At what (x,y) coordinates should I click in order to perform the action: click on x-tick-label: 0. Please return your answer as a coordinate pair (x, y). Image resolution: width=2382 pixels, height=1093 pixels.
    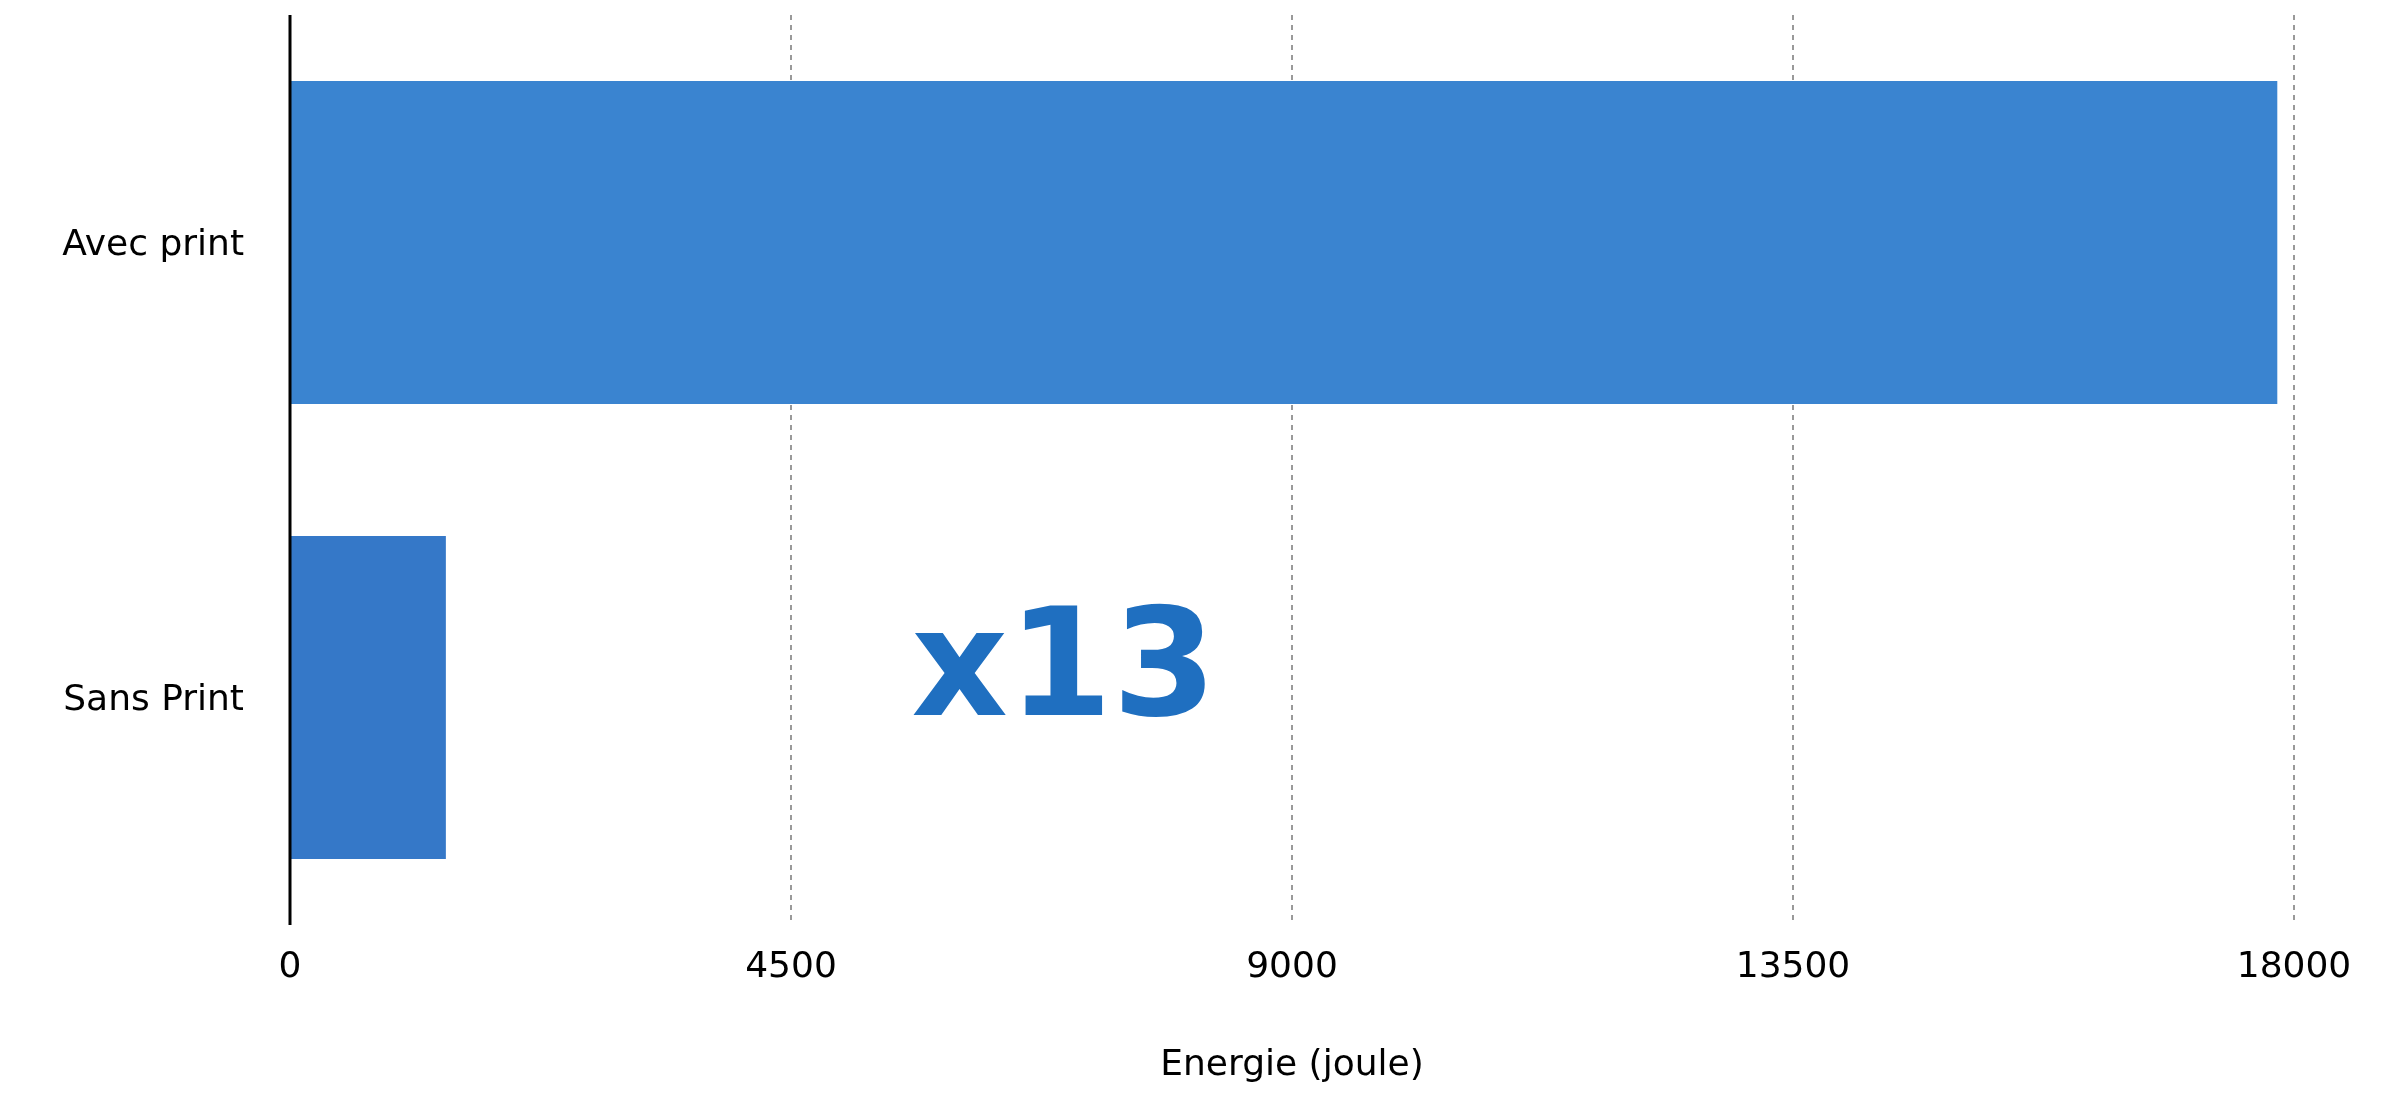
    Looking at the image, I should click on (290, 964).